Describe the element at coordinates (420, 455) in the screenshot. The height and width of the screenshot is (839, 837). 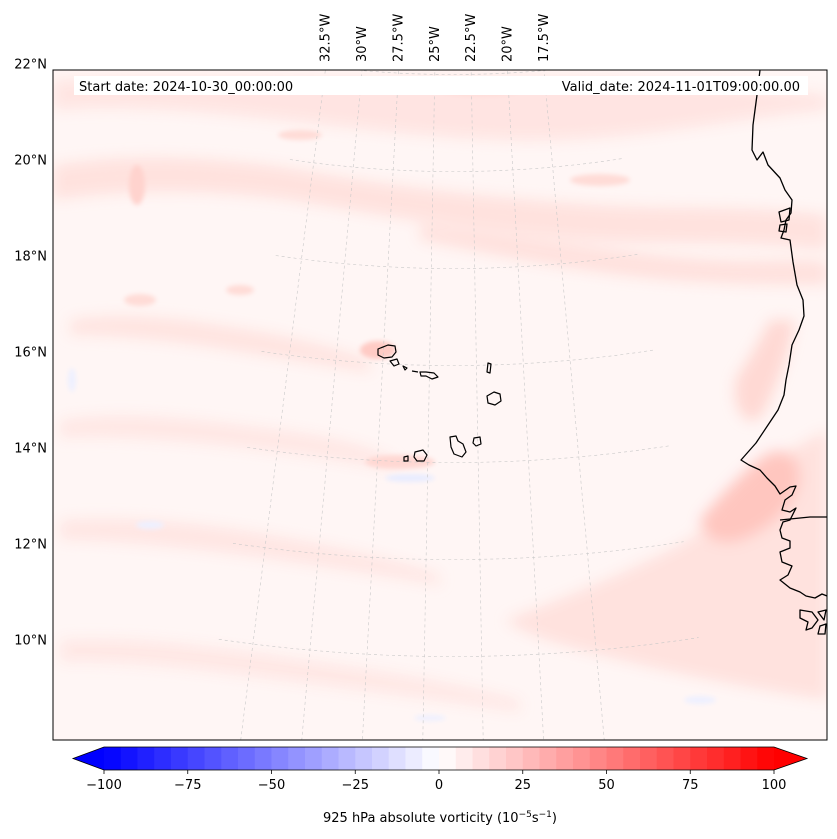
I see `fogo` at that location.